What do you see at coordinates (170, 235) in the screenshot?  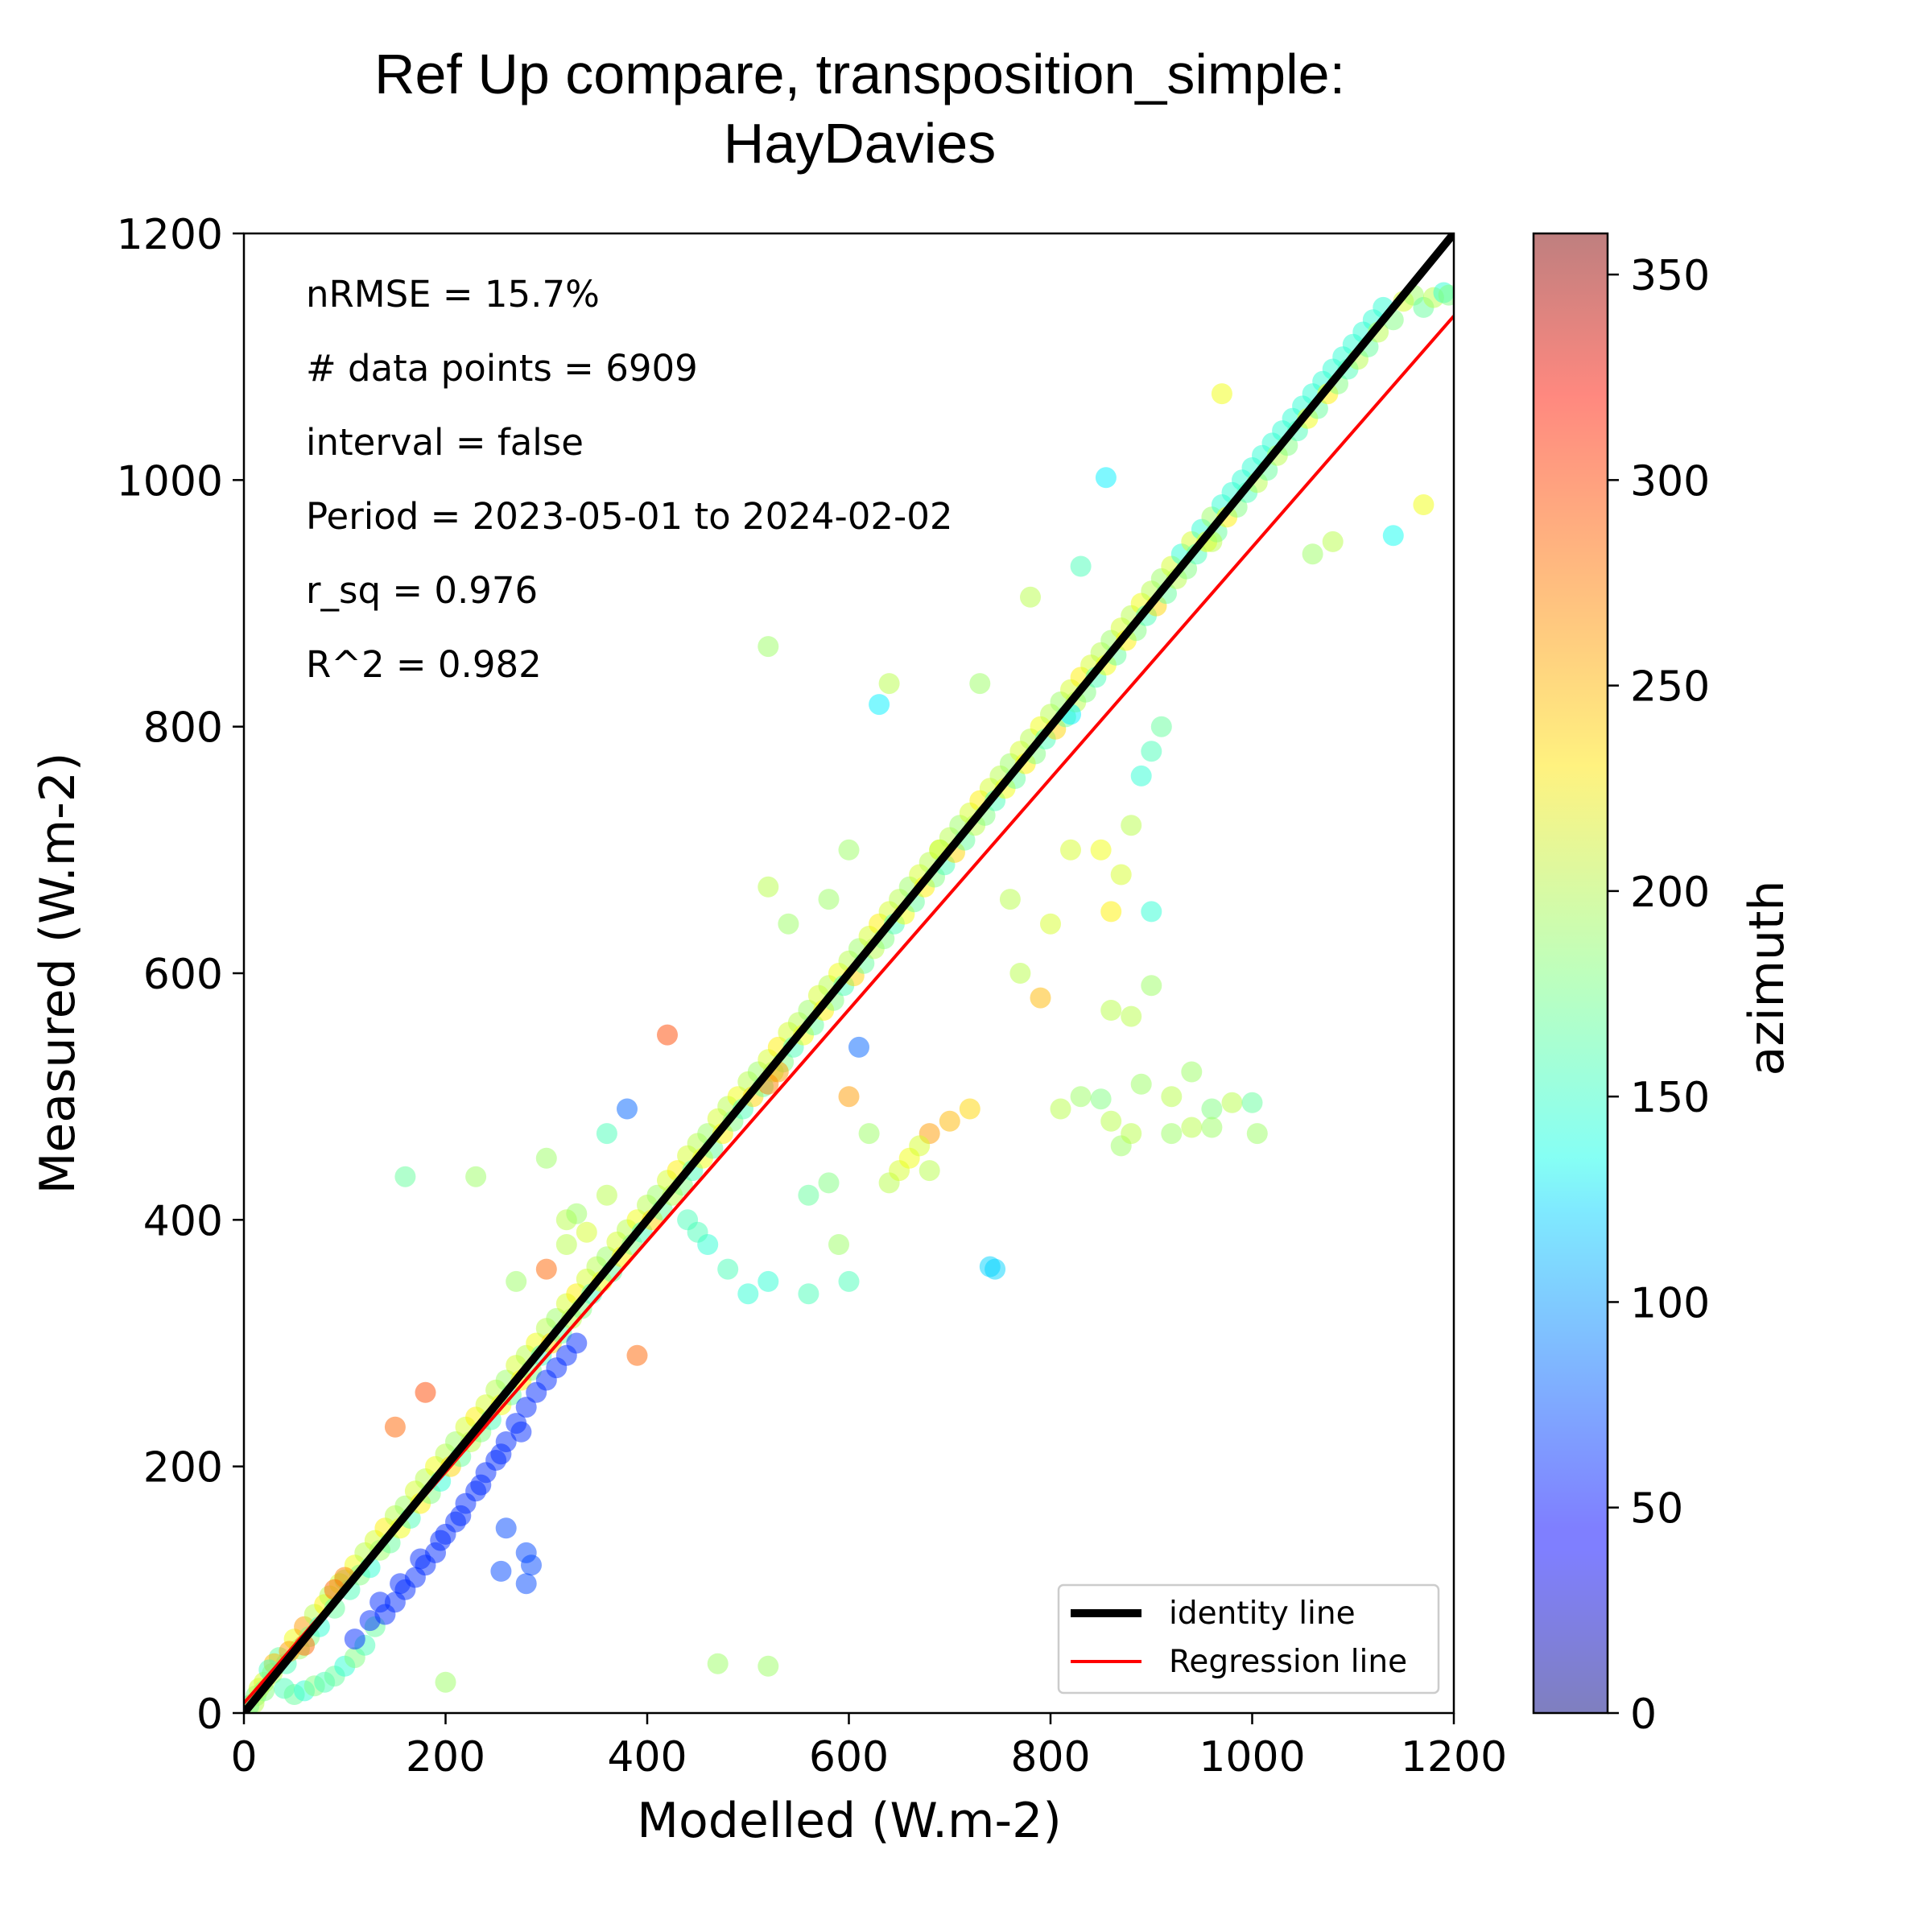 I see `y-tick-label: 1200` at bounding box center [170, 235].